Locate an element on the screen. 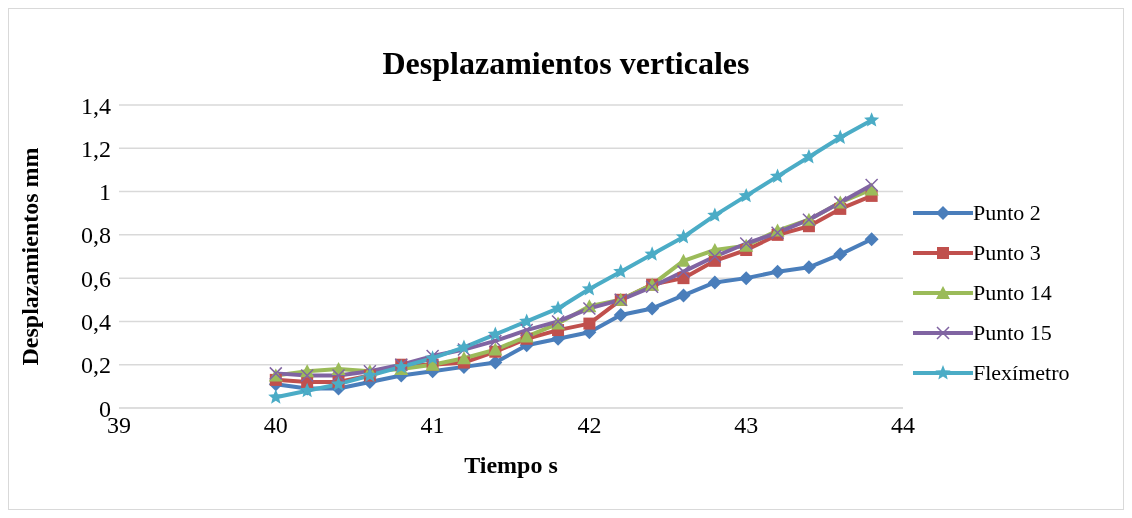 The image size is (1132, 518). legend-label: Flexímetro is located at coordinates (1021, 373).